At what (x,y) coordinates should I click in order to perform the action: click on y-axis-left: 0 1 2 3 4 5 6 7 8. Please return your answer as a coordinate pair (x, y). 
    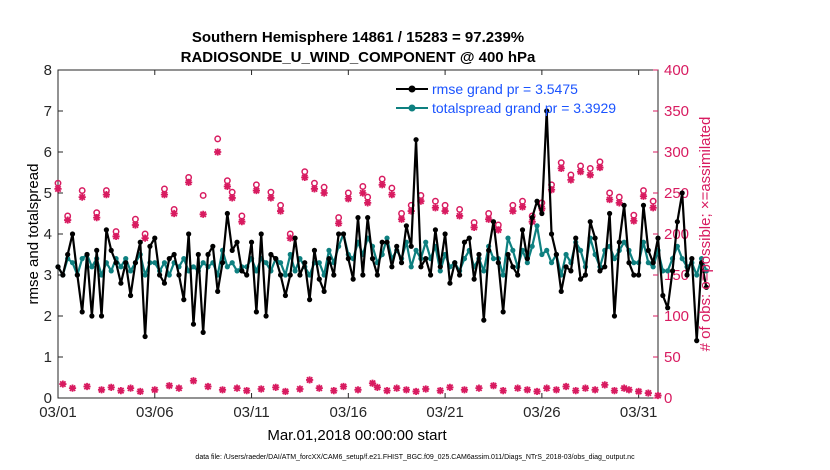
    Looking at the image, I should click on (53, 234).